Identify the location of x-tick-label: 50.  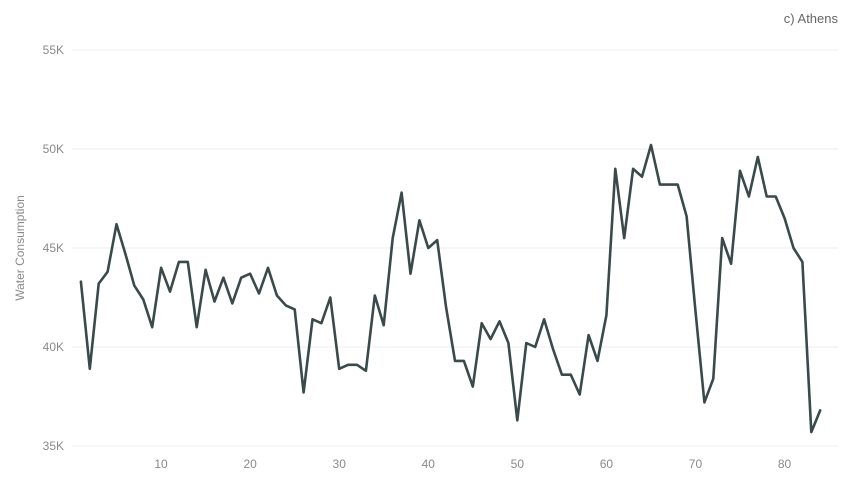
(518, 464).